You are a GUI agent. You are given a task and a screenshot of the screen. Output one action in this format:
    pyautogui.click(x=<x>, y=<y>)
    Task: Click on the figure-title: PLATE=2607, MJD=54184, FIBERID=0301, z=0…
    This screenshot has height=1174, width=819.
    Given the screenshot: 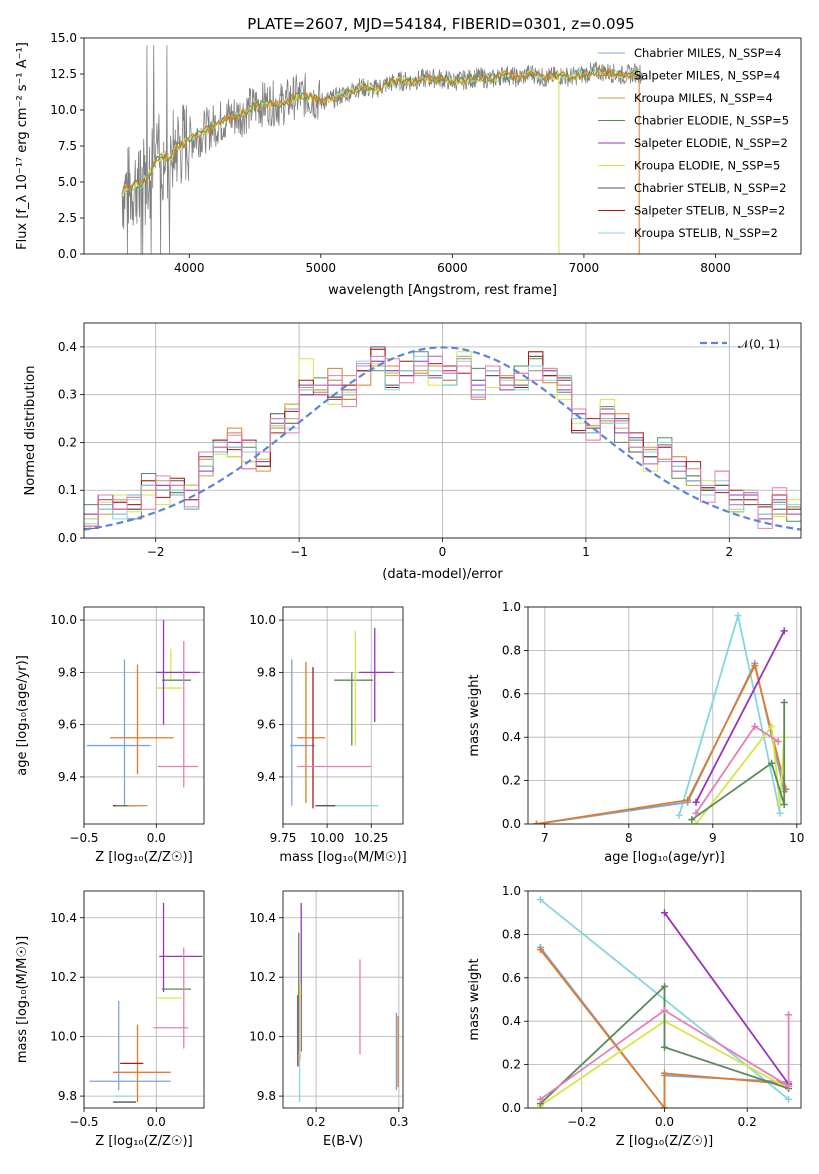 What is the action you would take?
    pyautogui.click(x=440, y=24)
    